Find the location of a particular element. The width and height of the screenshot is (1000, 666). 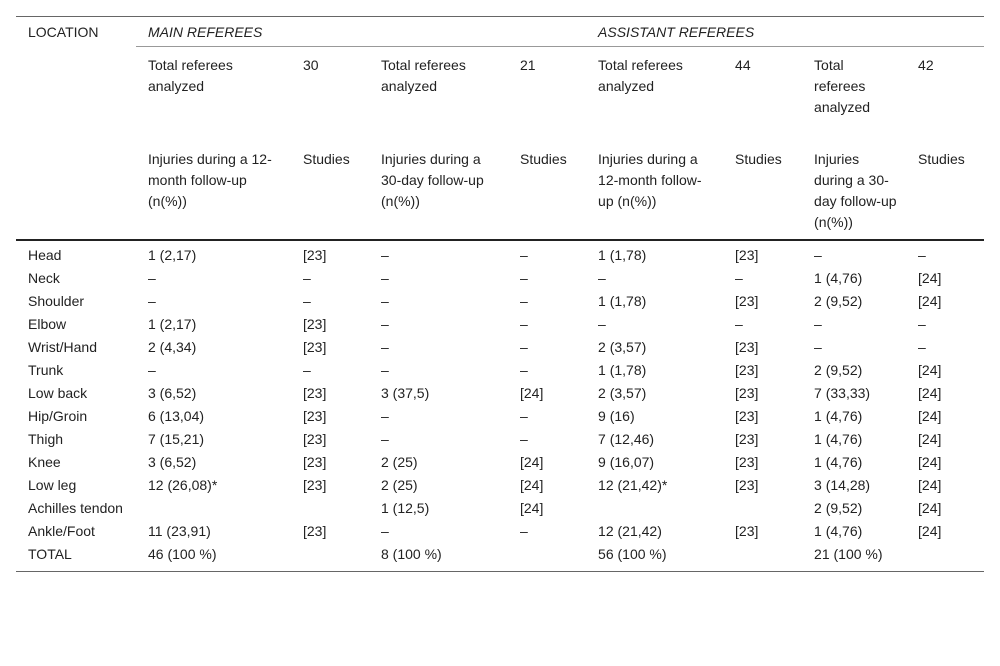

location-cell: Shoulder is located at coordinates (56, 301).